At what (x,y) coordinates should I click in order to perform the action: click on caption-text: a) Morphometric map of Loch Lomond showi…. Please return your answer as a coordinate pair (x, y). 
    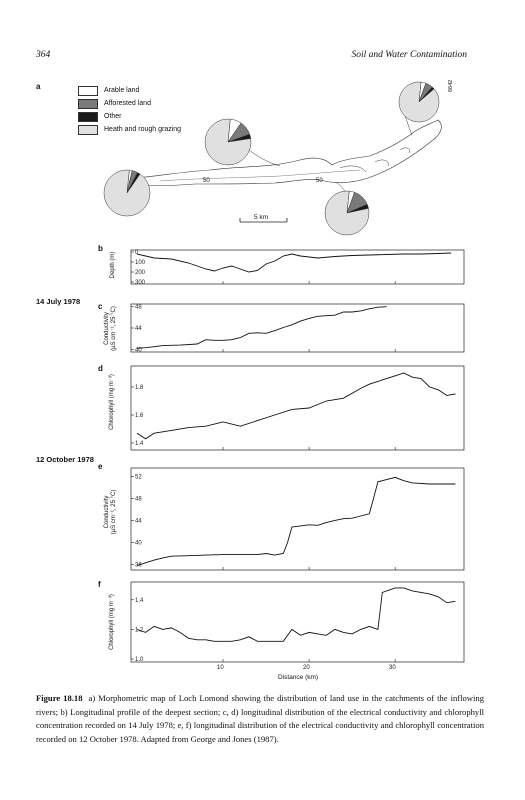
    Looking at the image, I should click on (260, 718).